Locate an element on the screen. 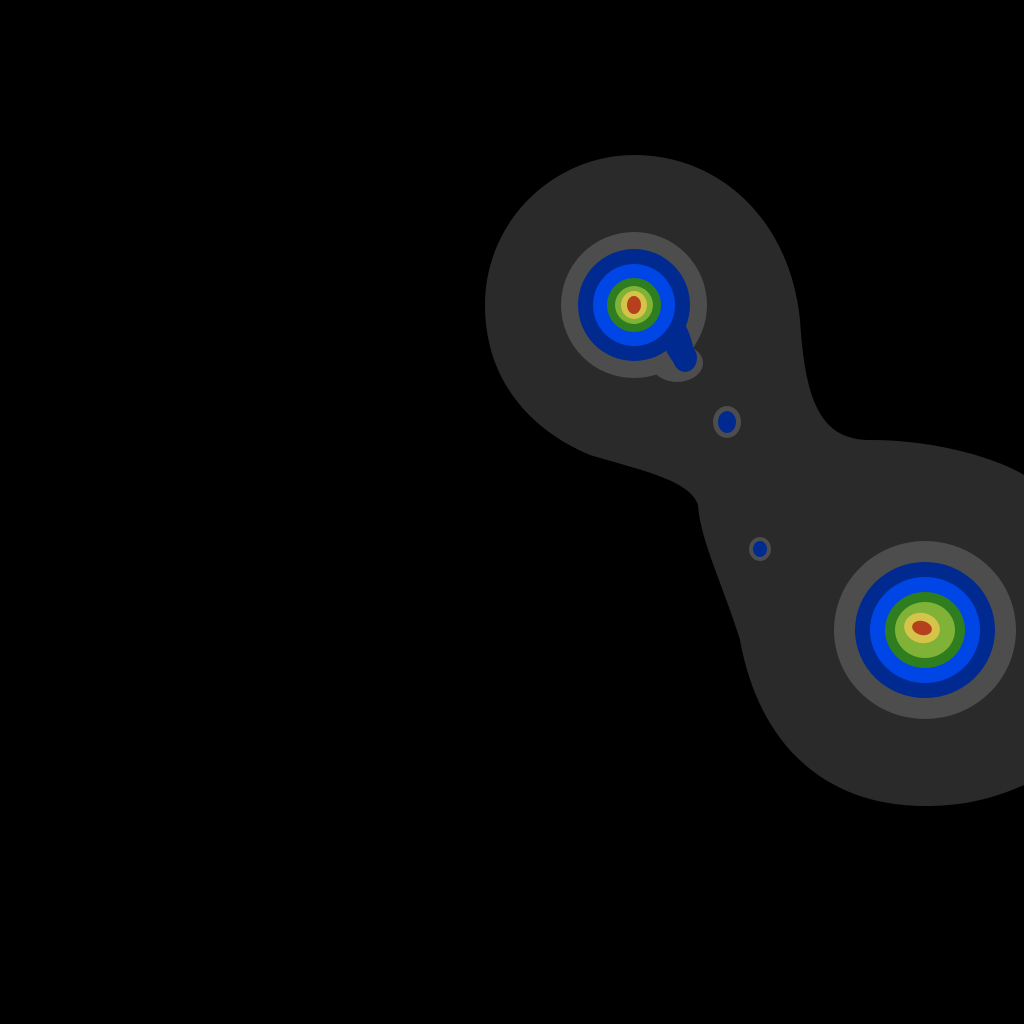 This screenshot has width=1024, height=1024. source-isolated-blob-b is located at coordinates (760, 549).